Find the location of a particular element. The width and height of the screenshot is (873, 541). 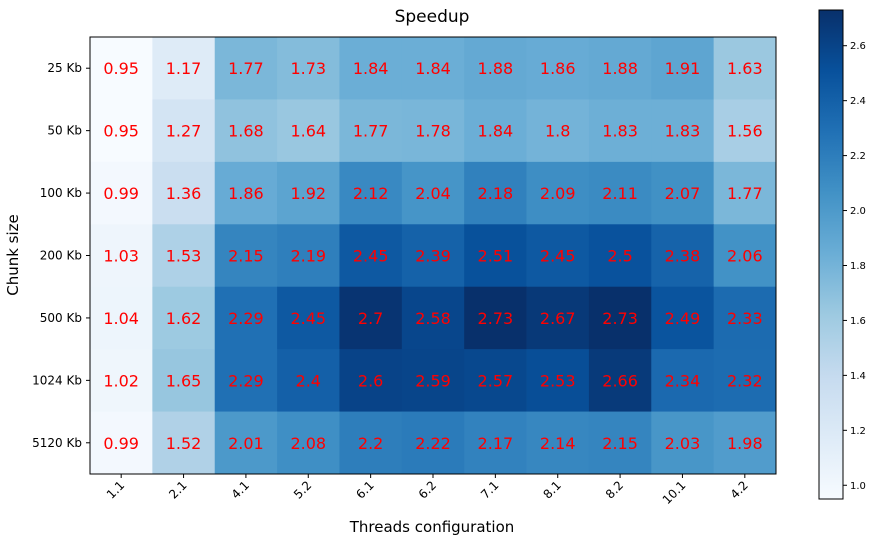

heatmap-cell-label: 1.56 is located at coordinates (745, 131).